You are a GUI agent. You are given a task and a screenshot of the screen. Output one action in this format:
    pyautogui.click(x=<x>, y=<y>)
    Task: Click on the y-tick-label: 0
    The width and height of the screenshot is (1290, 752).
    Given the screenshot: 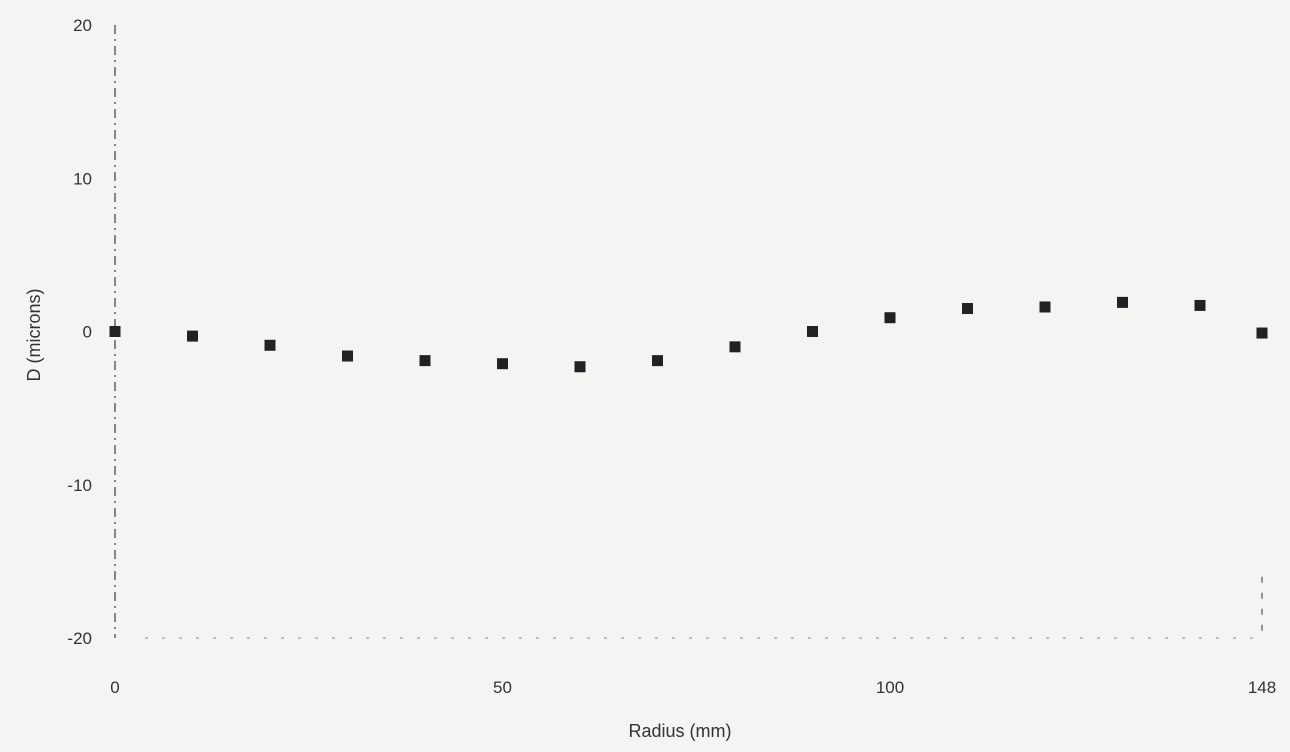 What is the action you would take?
    pyautogui.click(x=87, y=332)
    